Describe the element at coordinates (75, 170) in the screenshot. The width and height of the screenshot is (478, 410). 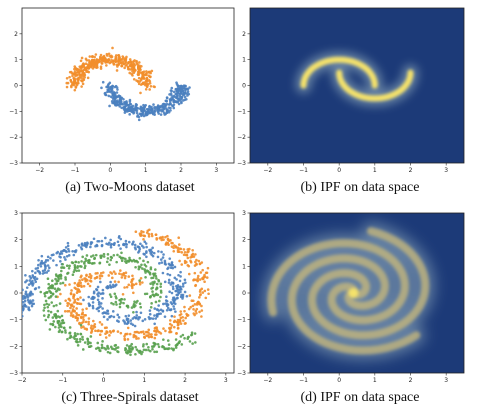
I see `x-tick-label-a: −1` at that location.